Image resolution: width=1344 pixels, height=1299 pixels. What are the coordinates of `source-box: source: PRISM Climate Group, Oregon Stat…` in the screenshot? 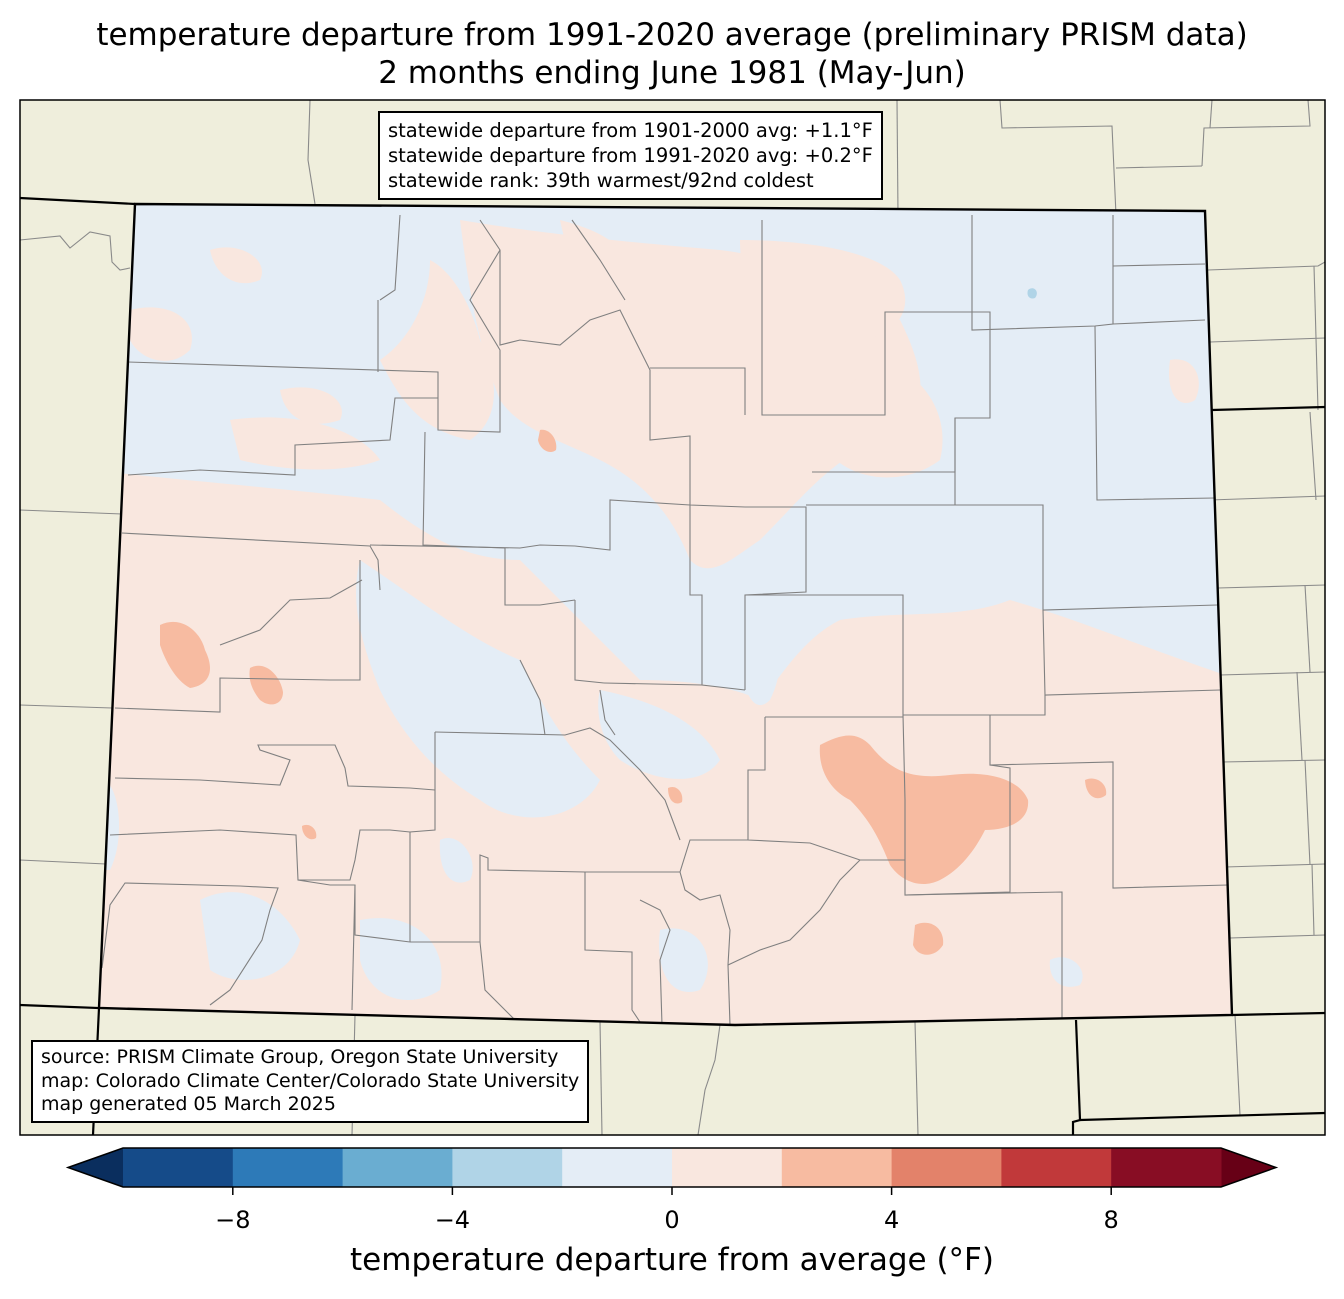 It's located at (310, 1081).